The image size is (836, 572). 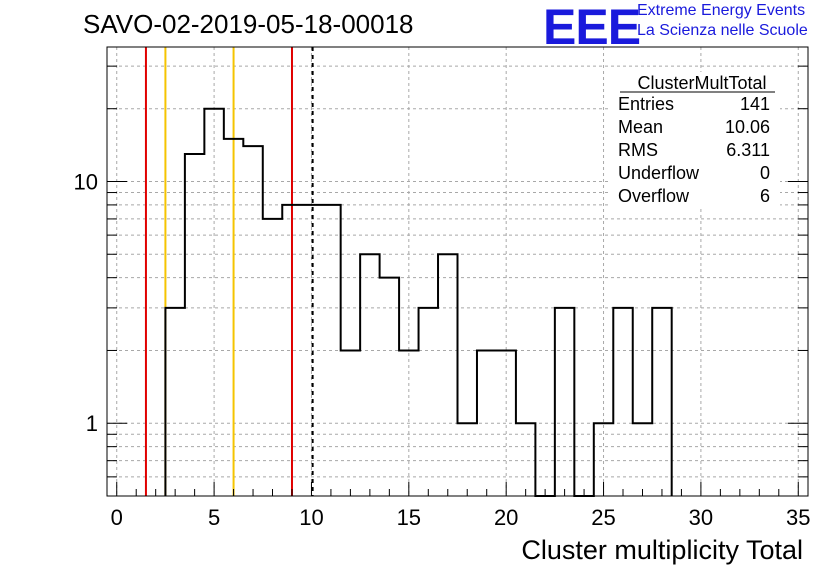 What do you see at coordinates (311, 517) in the screenshot?
I see `x-tick-label: 10` at bounding box center [311, 517].